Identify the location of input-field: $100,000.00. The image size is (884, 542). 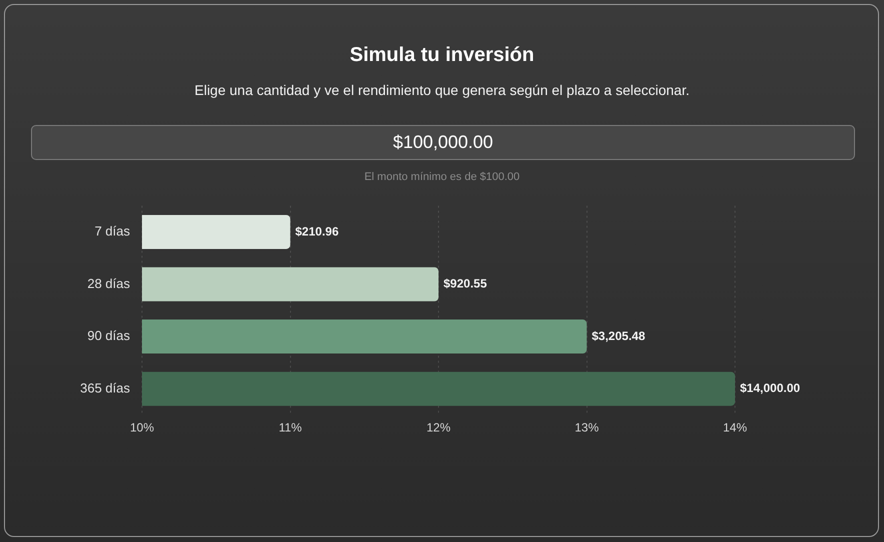
(443, 142).